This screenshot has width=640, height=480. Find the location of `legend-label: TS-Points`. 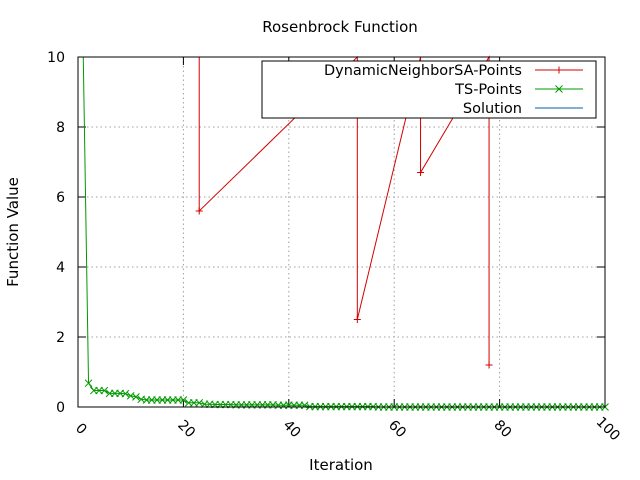

legend-label: TS-Points is located at coordinates (488, 90).